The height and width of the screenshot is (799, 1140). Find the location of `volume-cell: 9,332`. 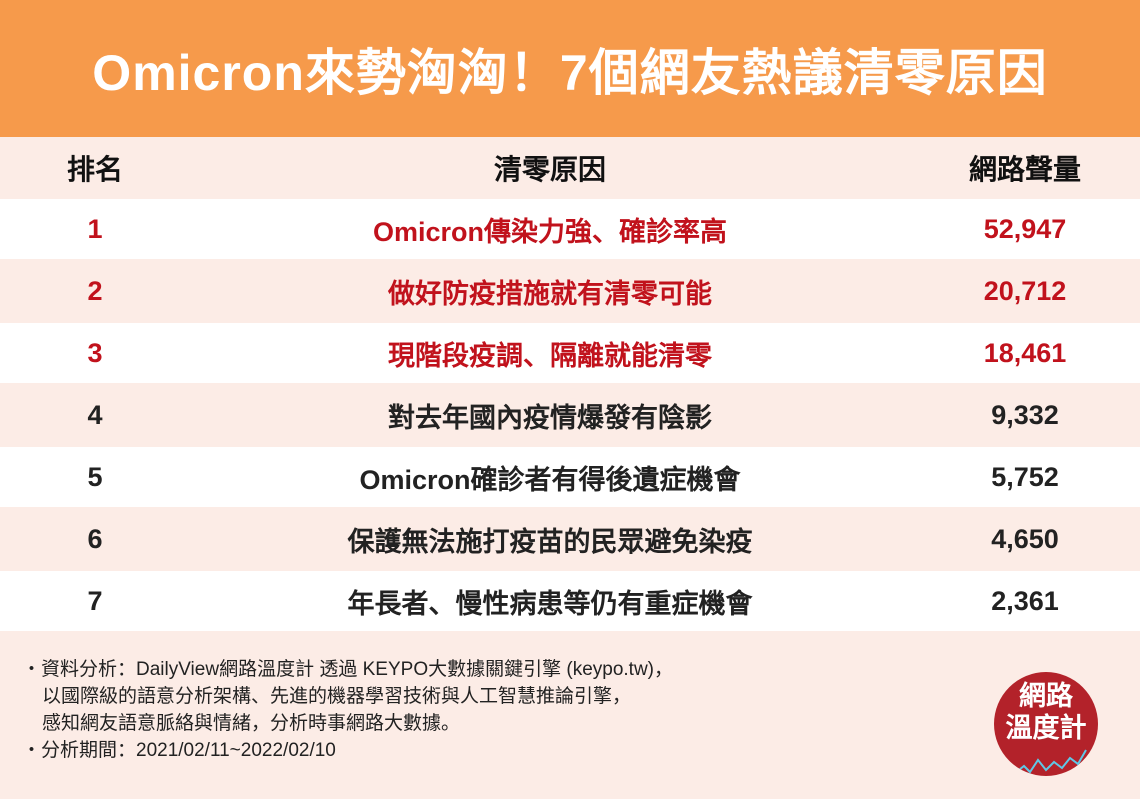

volume-cell: 9,332 is located at coordinates (1025, 414).